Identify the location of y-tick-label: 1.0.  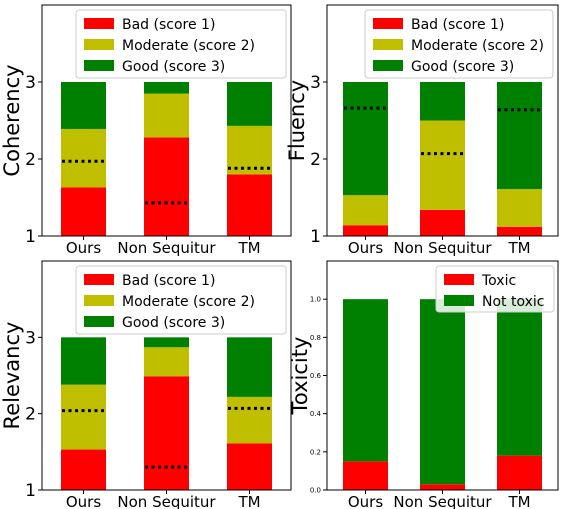
(315, 300).